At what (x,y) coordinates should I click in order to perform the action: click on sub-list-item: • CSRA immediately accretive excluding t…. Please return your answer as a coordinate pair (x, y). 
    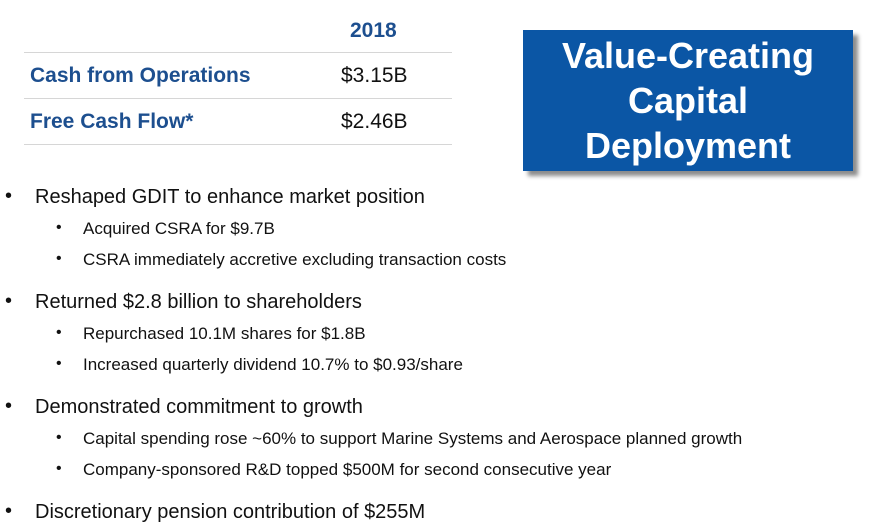
    Looking at the image, I should click on (438, 260).